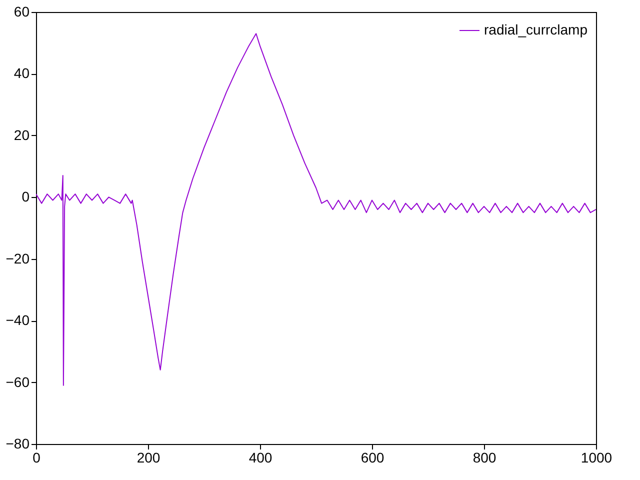  What do you see at coordinates (18, 258) in the screenshot?
I see `y-tick-label: −20` at bounding box center [18, 258].